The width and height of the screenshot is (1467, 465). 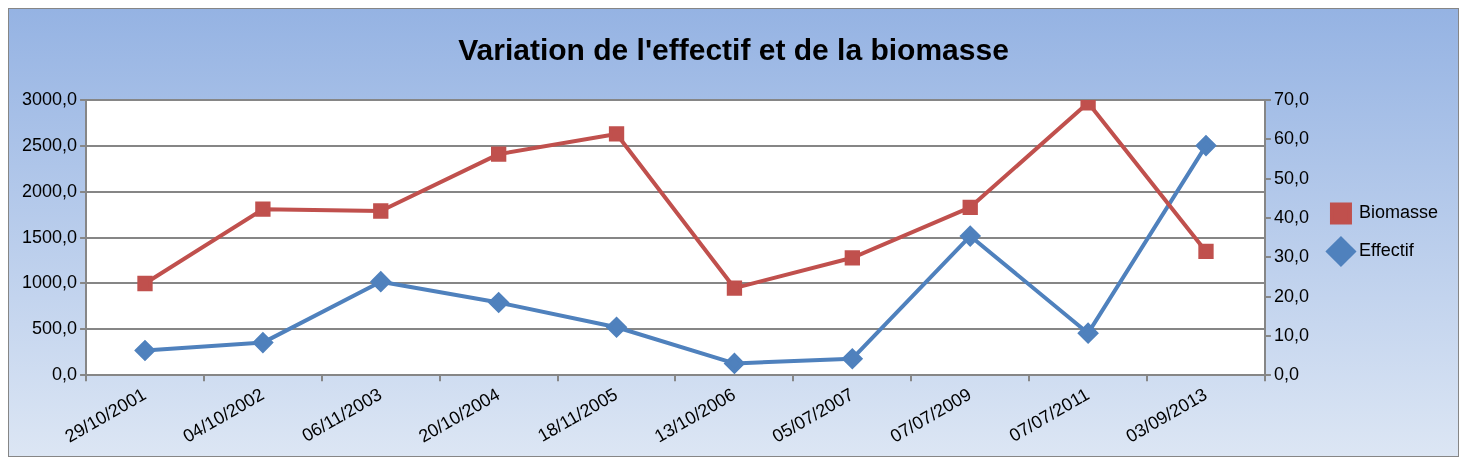 What do you see at coordinates (49, 98) in the screenshot?
I see `y-tick-label: 3000,0` at bounding box center [49, 98].